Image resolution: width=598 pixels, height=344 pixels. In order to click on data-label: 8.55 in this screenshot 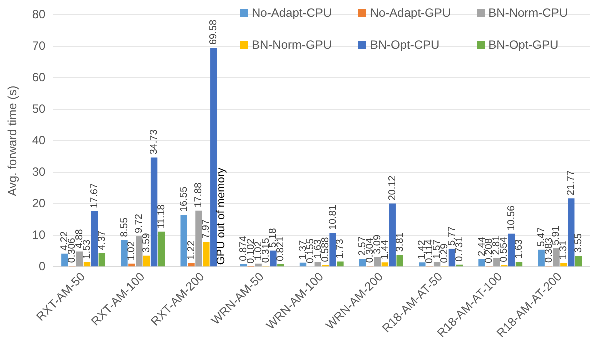, I will do `click(124, 227)`.